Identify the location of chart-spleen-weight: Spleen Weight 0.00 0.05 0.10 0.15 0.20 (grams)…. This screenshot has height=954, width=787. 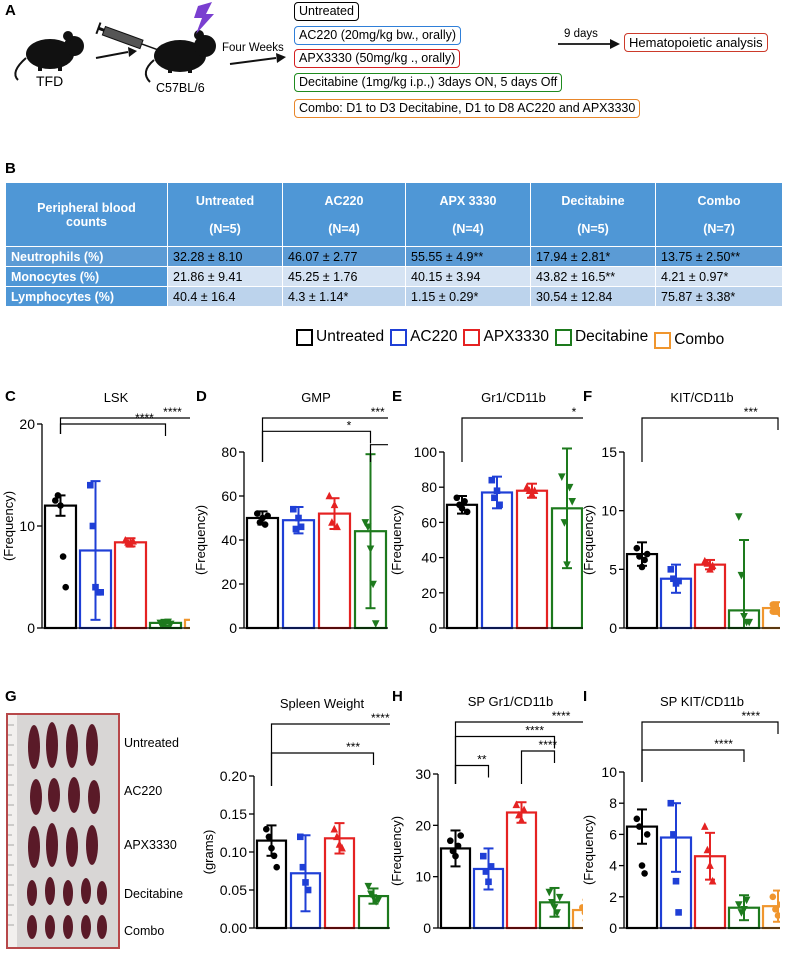
(295, 816).